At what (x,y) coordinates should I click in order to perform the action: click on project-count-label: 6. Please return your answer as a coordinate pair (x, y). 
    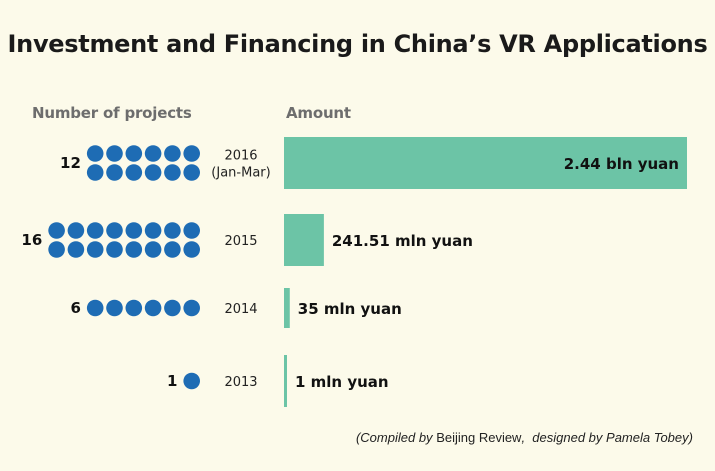
    Looking at the image, I should click on (75, 308).